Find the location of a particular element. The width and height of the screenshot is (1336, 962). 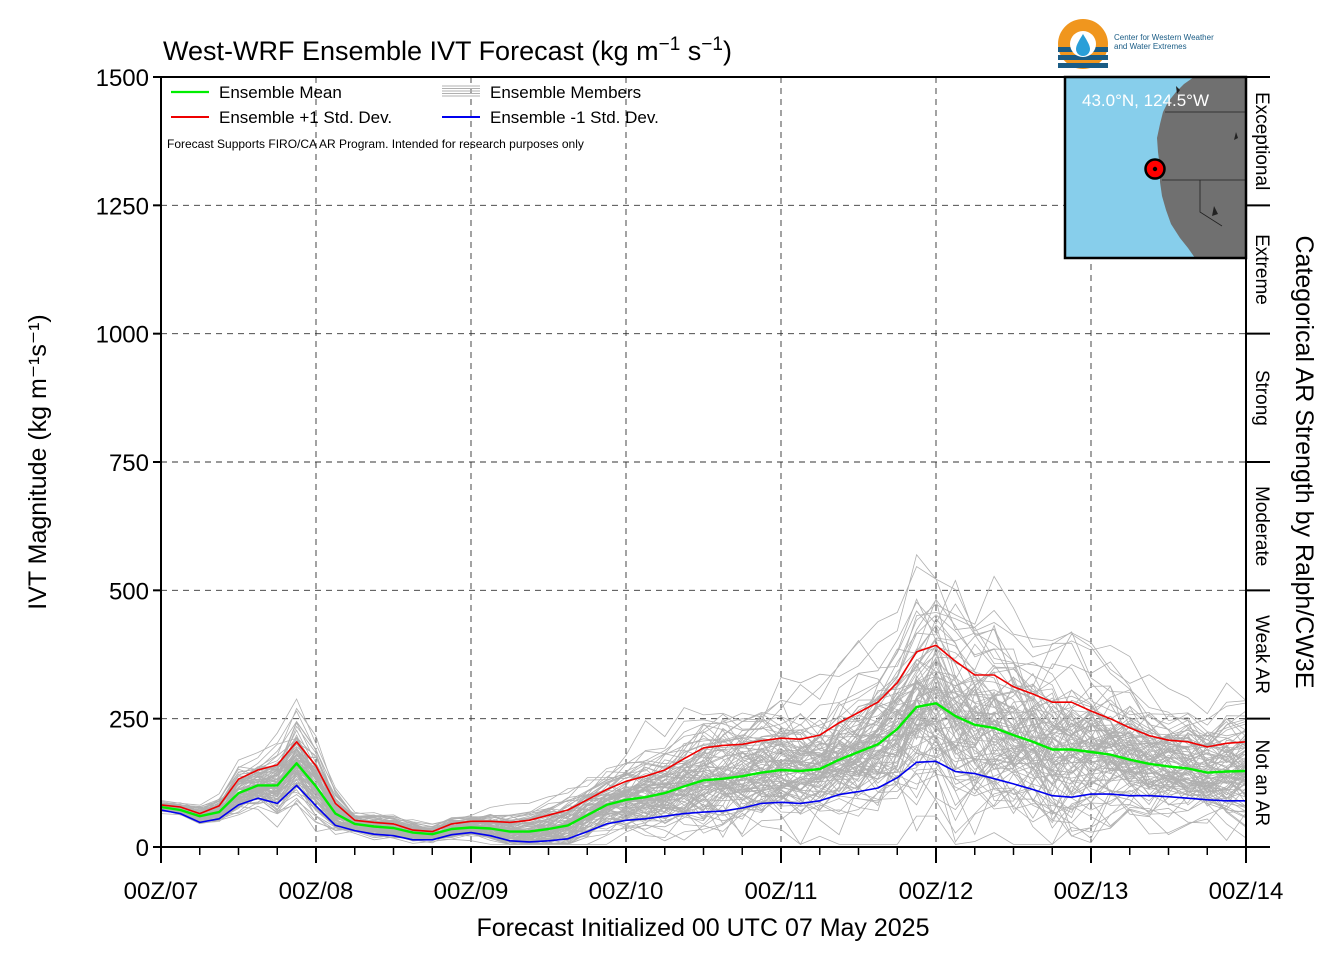

water-drop-icon is located at coordinates (1083, 45).